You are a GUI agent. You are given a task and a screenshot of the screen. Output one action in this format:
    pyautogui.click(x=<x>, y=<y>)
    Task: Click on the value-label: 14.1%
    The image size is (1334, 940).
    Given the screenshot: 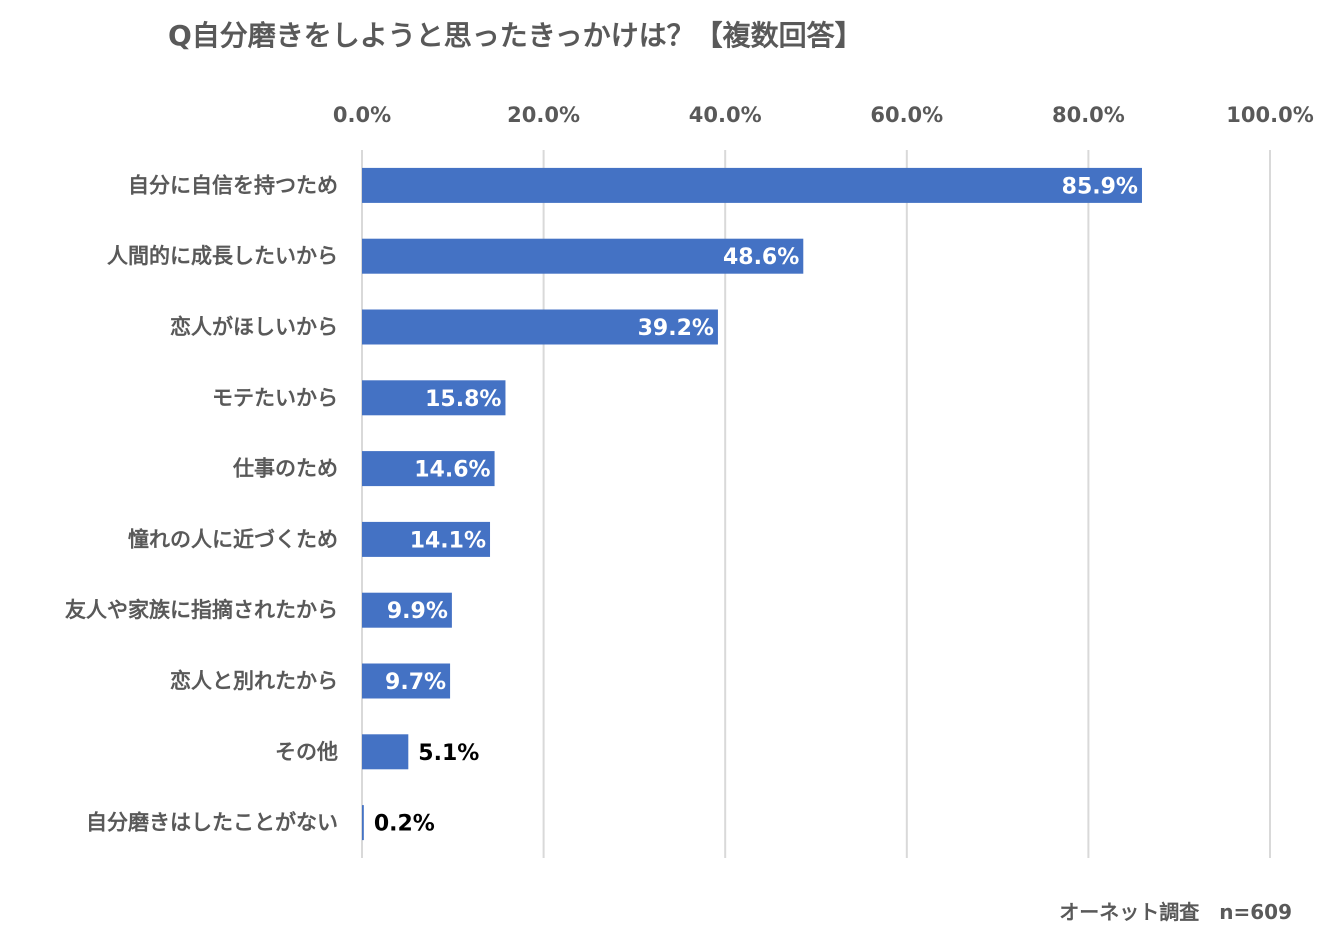 What is the action you would take?
    pyautogui.click(x=448, y=540)
    